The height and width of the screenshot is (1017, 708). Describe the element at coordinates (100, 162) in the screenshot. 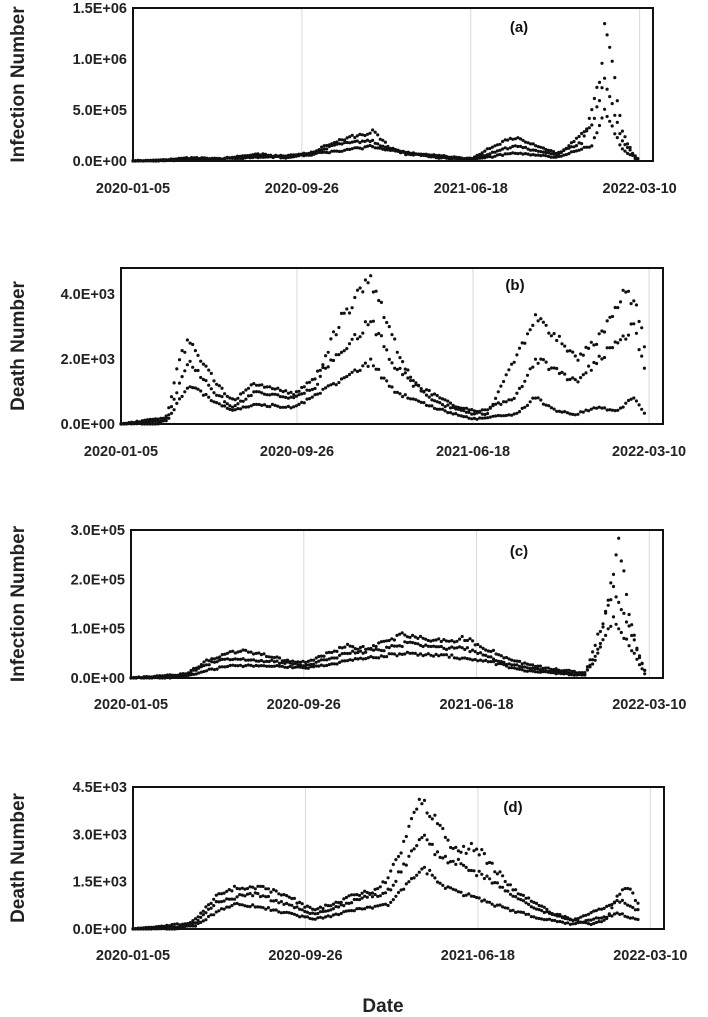

I see `y-tick-label: 0.0E+00` at that location.